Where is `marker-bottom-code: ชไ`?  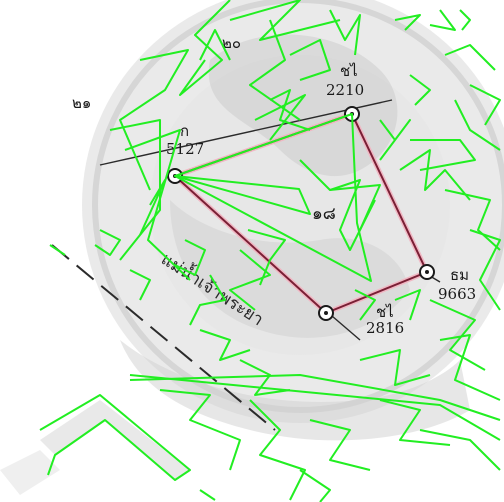
marker-bottom-code: ชไ is located at coordinates (385, 312).